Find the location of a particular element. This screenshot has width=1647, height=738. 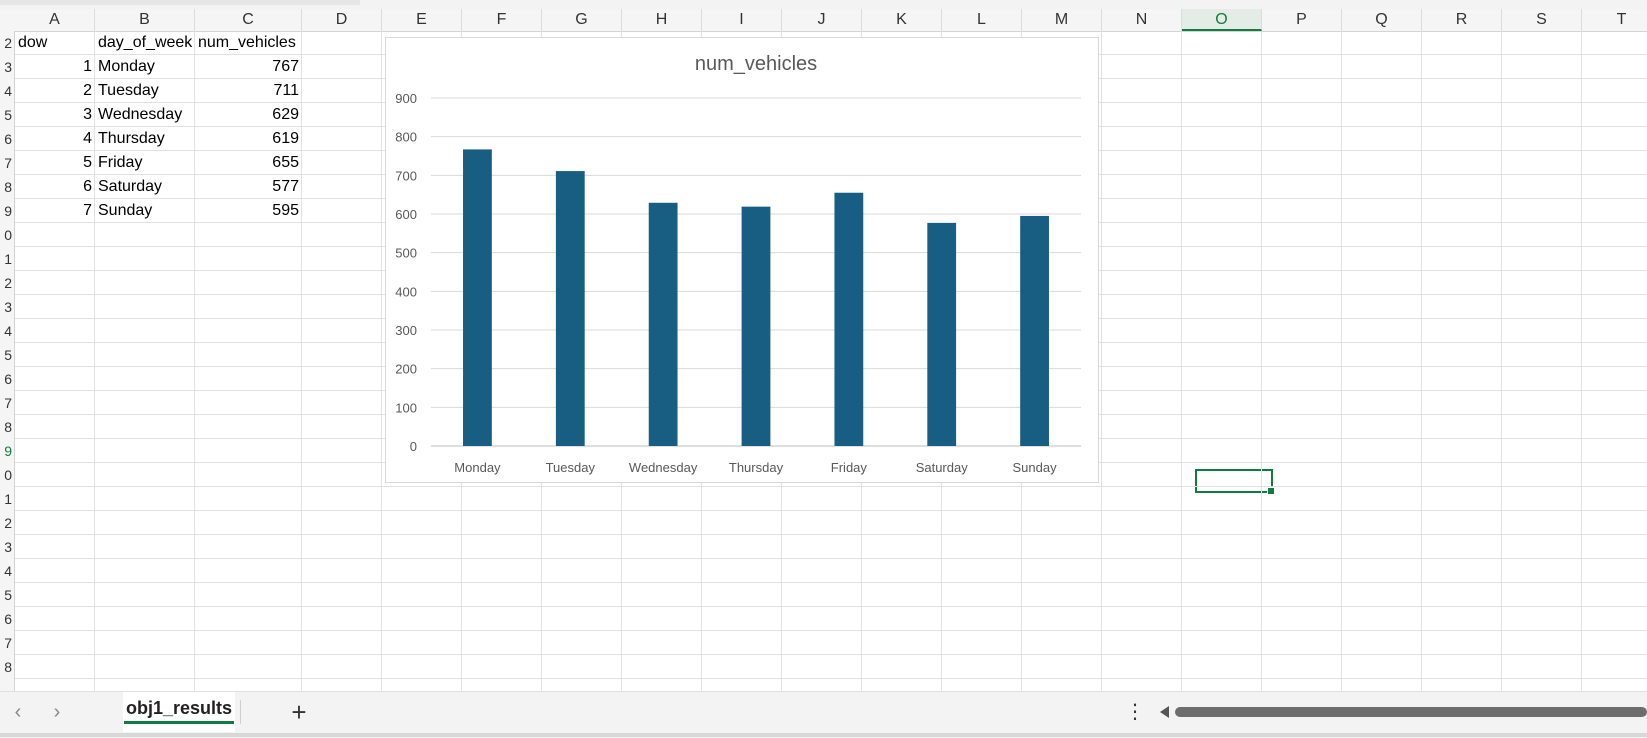

column-header-s: S is located at coordinates (1542, 20).